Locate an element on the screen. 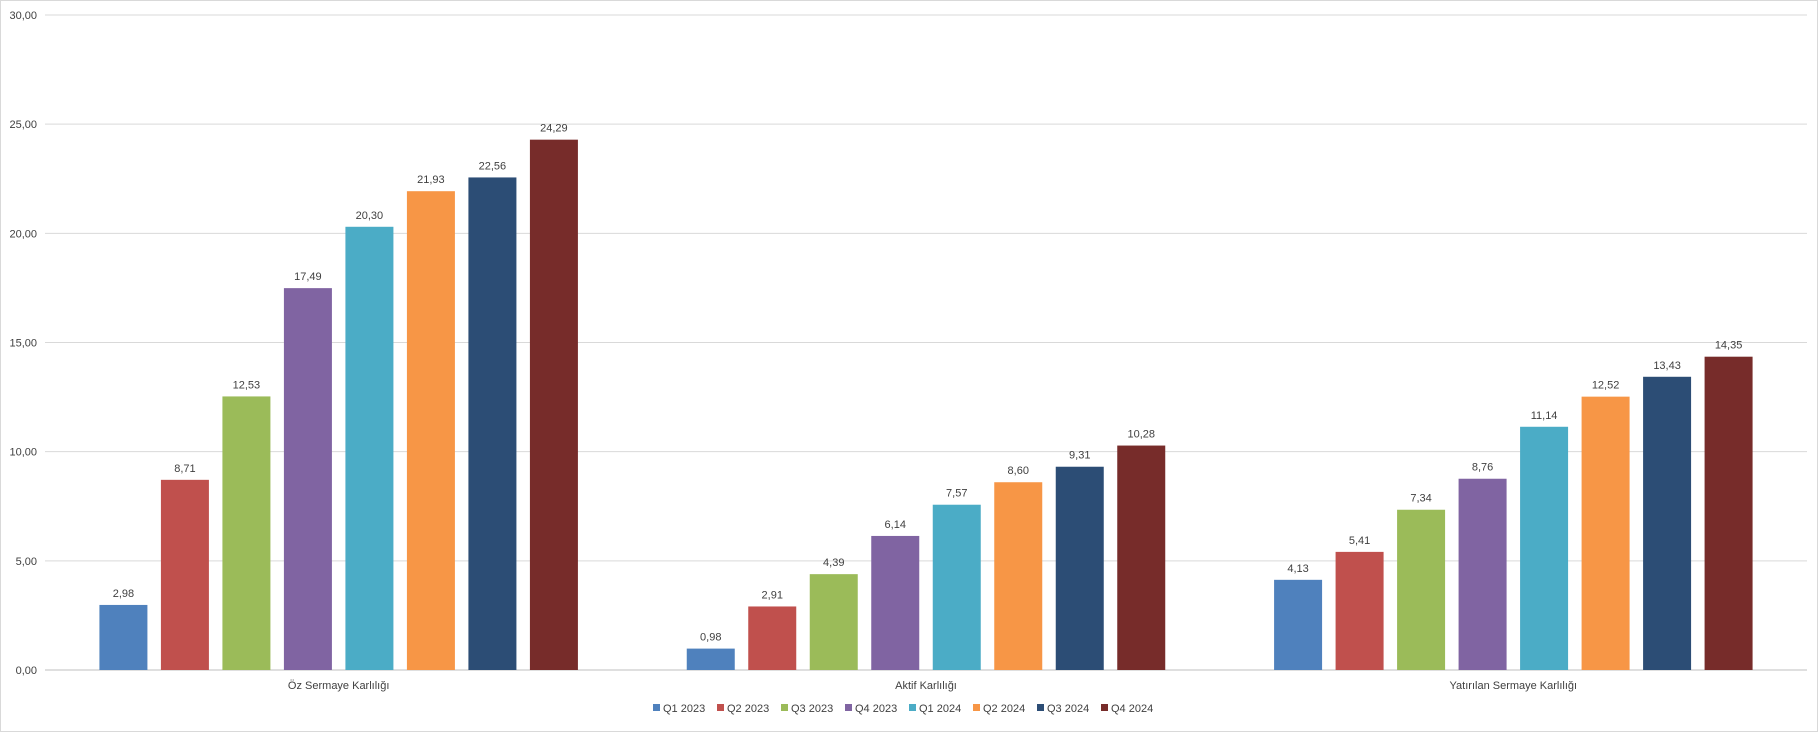  data-label: 14,35 is located at coordinates (1729, 346).